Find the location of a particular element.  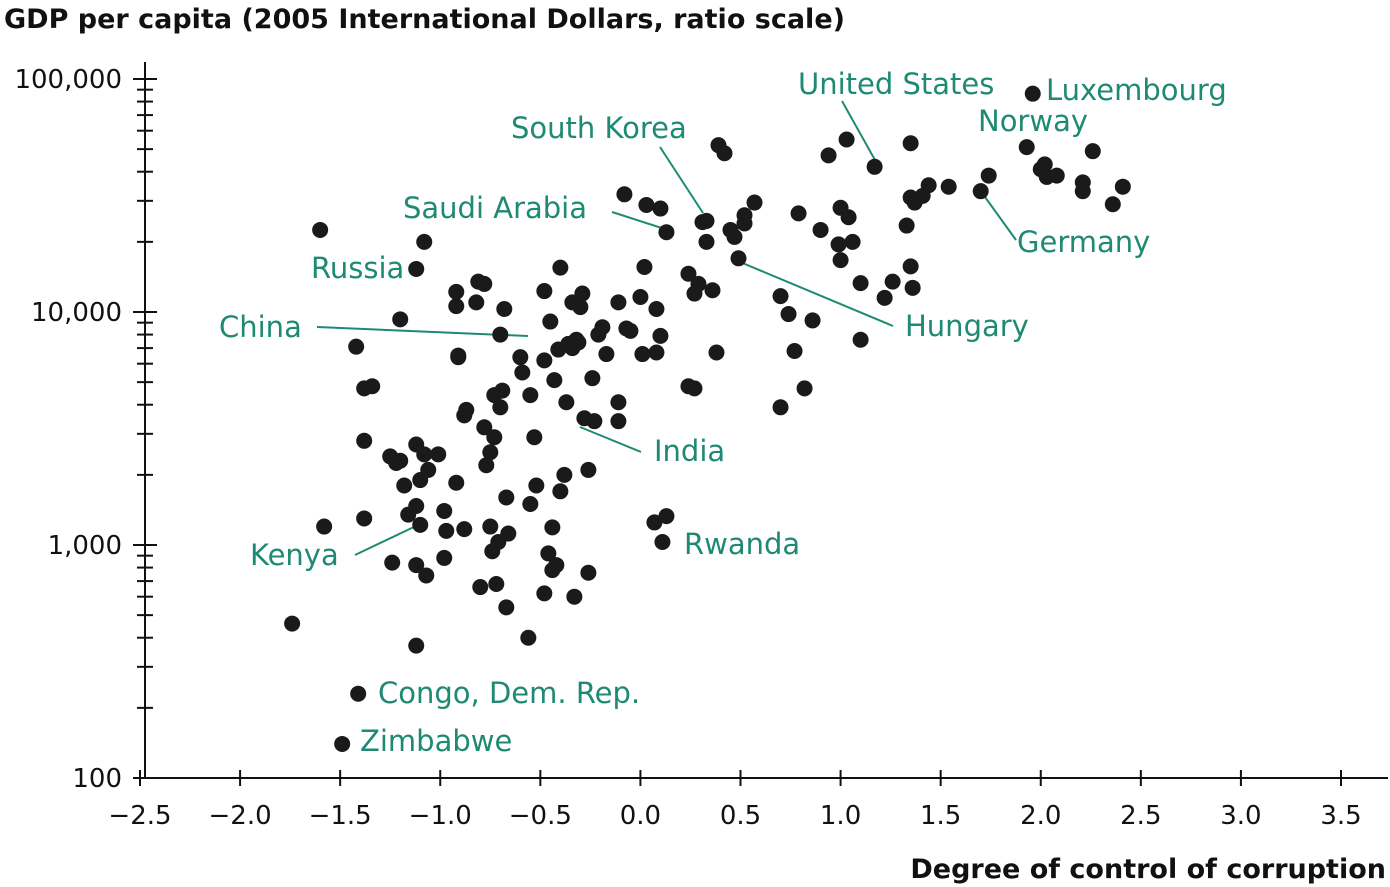

x-tick-label: −1.0 is located at coordinates (440, 816).